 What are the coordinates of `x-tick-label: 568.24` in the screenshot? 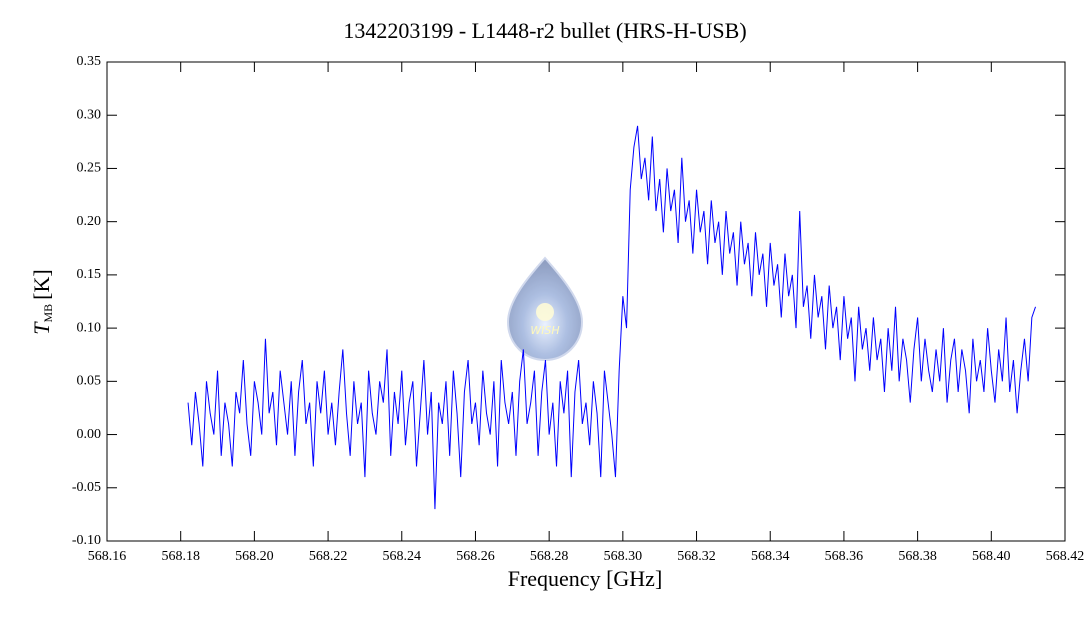 It's located at (402, 556).